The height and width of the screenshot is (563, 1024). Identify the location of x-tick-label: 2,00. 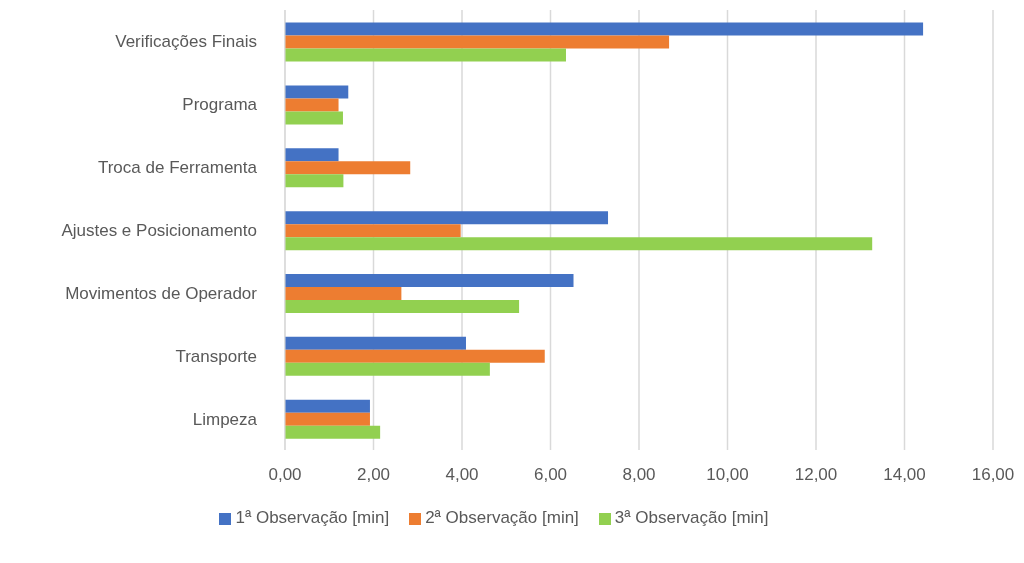
(373, 475).